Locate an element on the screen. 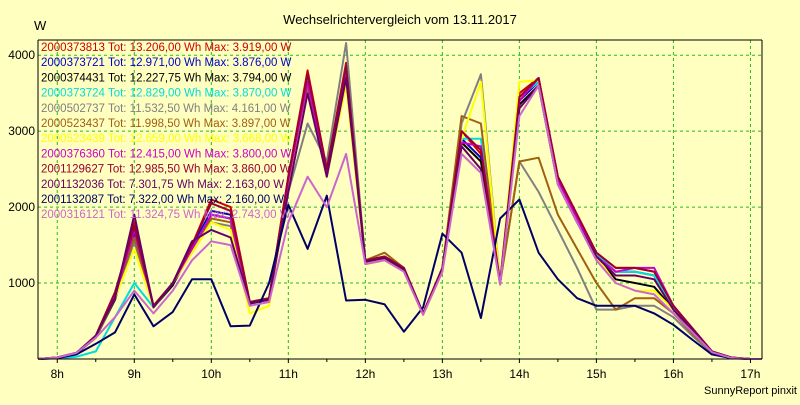  x-tick-label: 9h is located at coordinates (134, 374).